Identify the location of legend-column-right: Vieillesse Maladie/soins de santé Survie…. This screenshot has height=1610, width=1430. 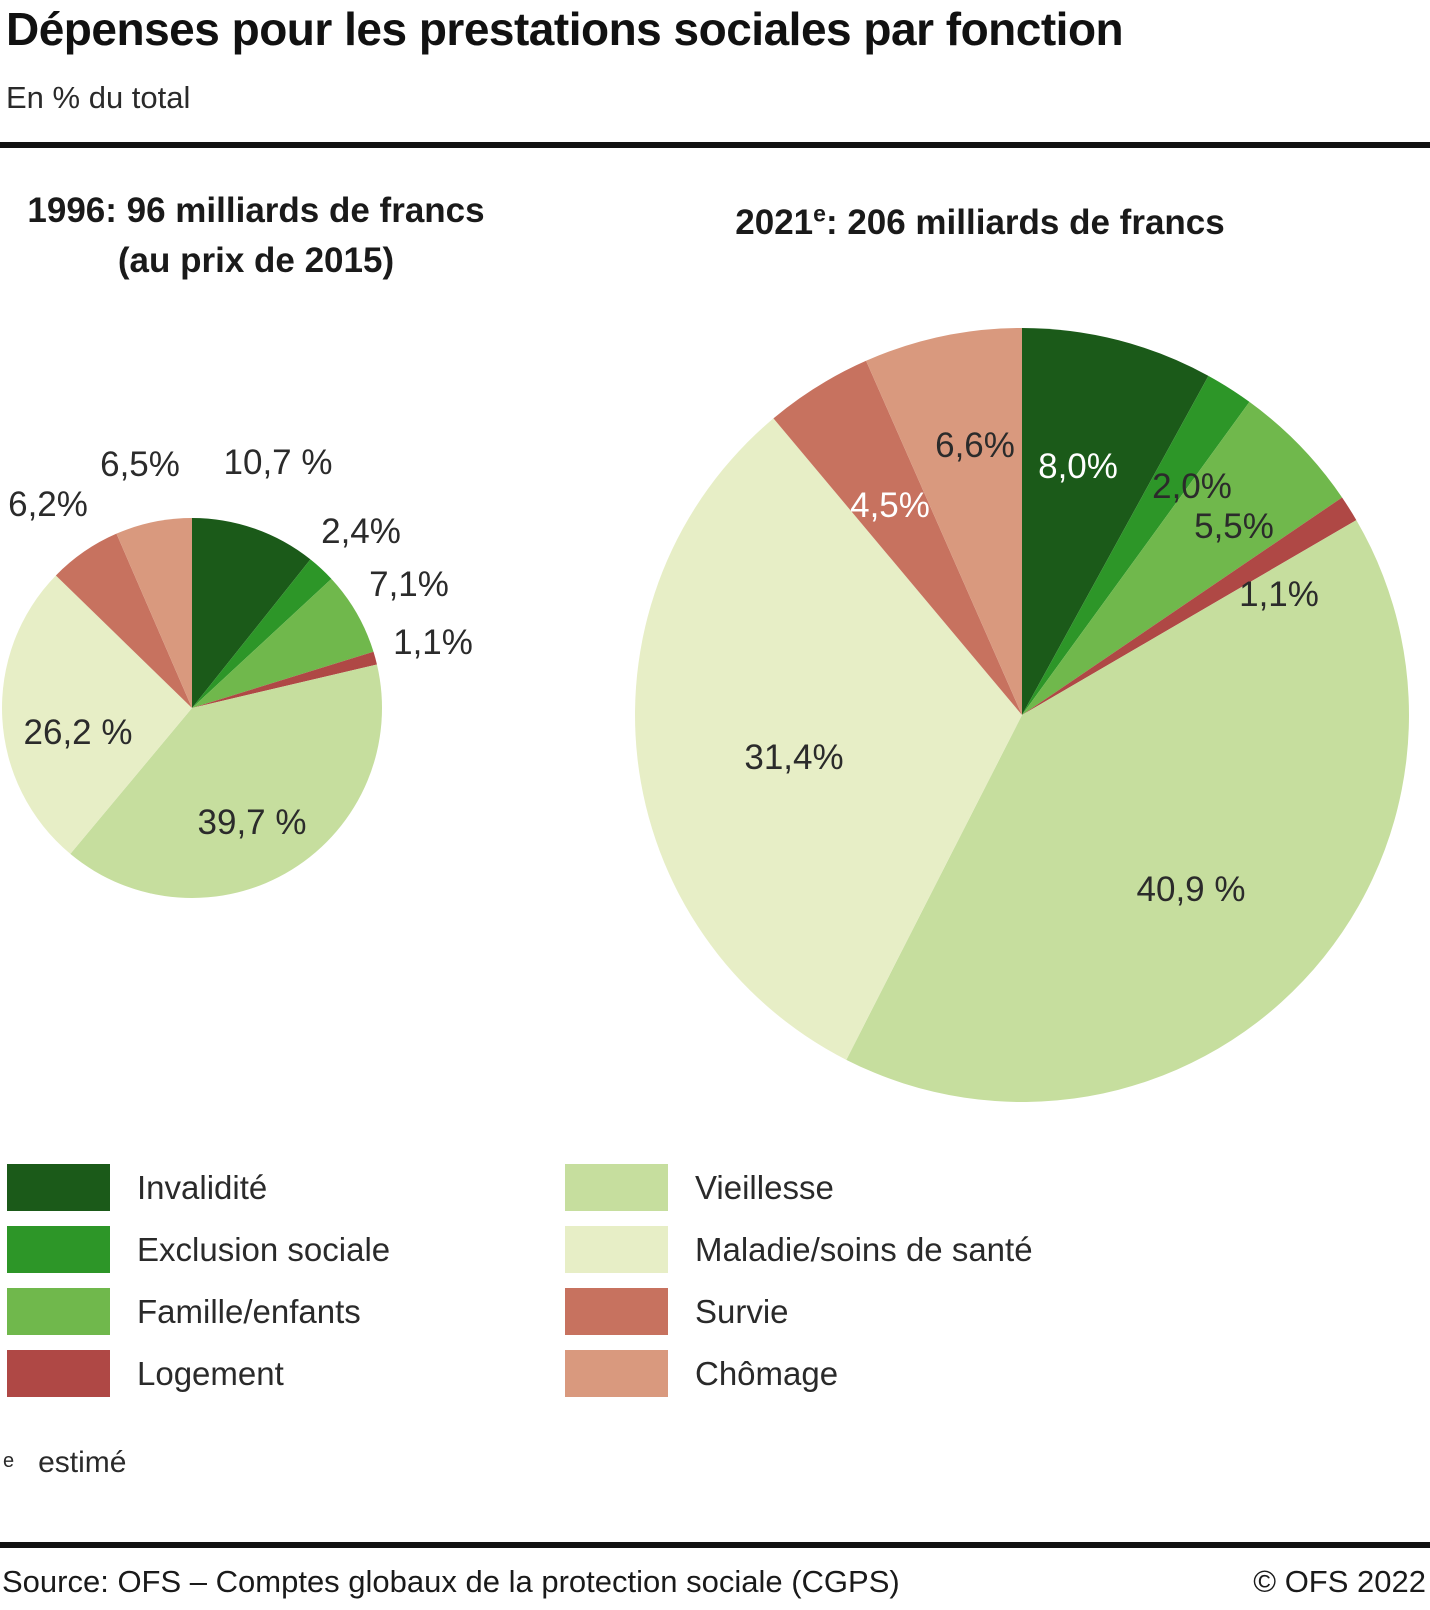
(799, 1288).